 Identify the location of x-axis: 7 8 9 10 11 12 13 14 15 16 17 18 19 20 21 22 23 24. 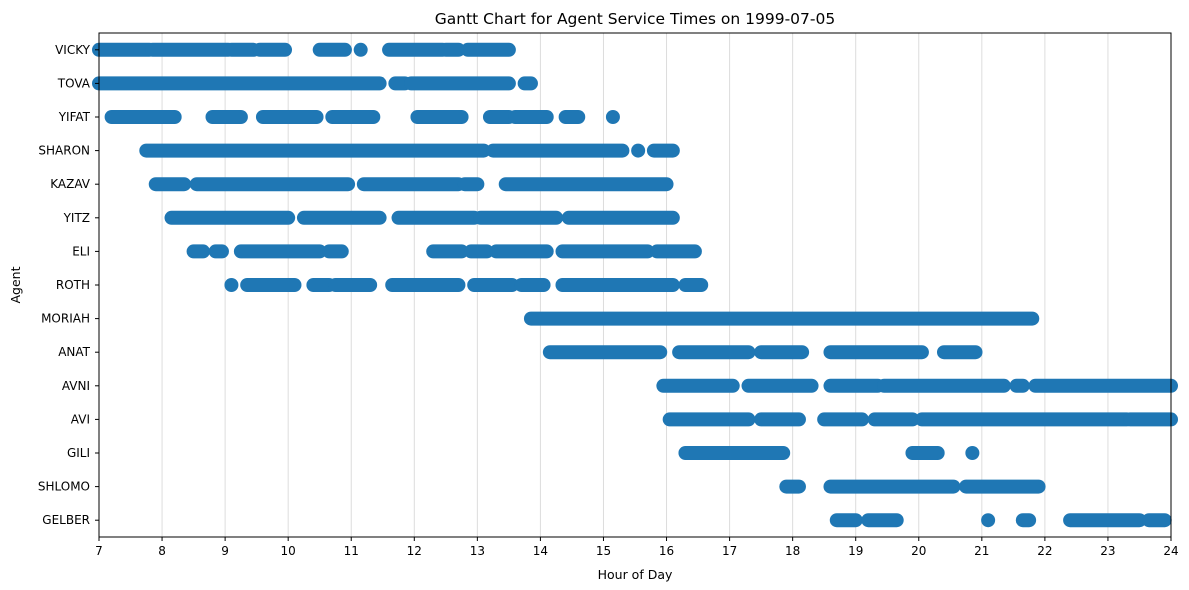
(637, 547).